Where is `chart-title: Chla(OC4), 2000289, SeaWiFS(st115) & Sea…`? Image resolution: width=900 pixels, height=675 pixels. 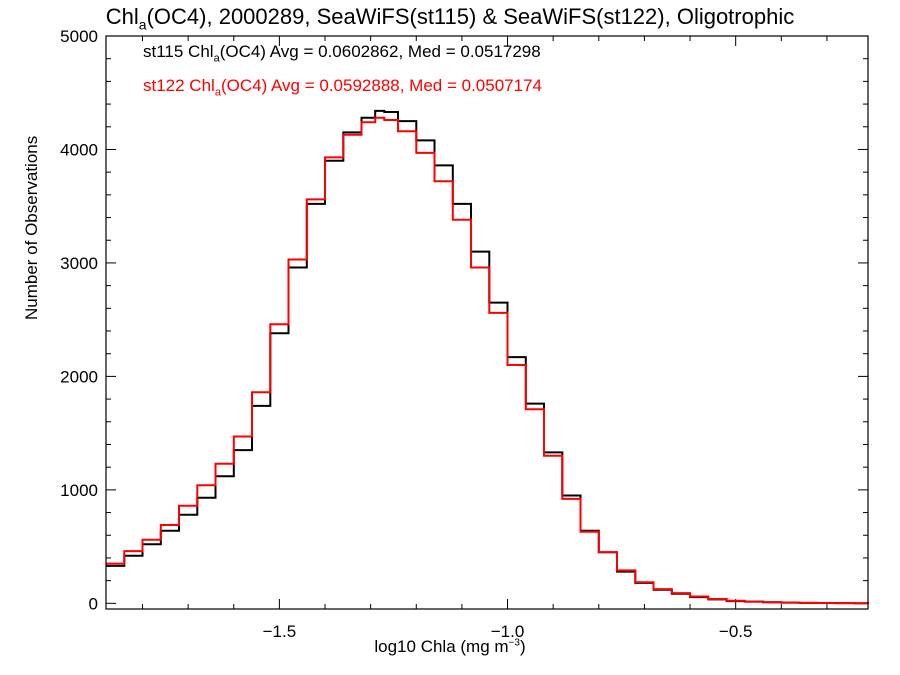
chart-title: Chla(OC4), 2000289, SeaWiFS(st115) & Sea… is located at coordinates (450, 18).